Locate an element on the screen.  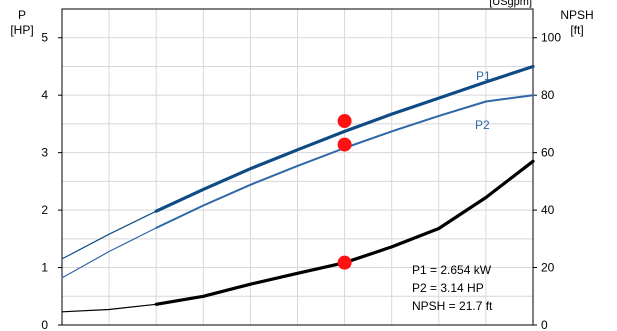
readout-line-2: P2 = 3.14 HP is located at coordinates (448, 288).